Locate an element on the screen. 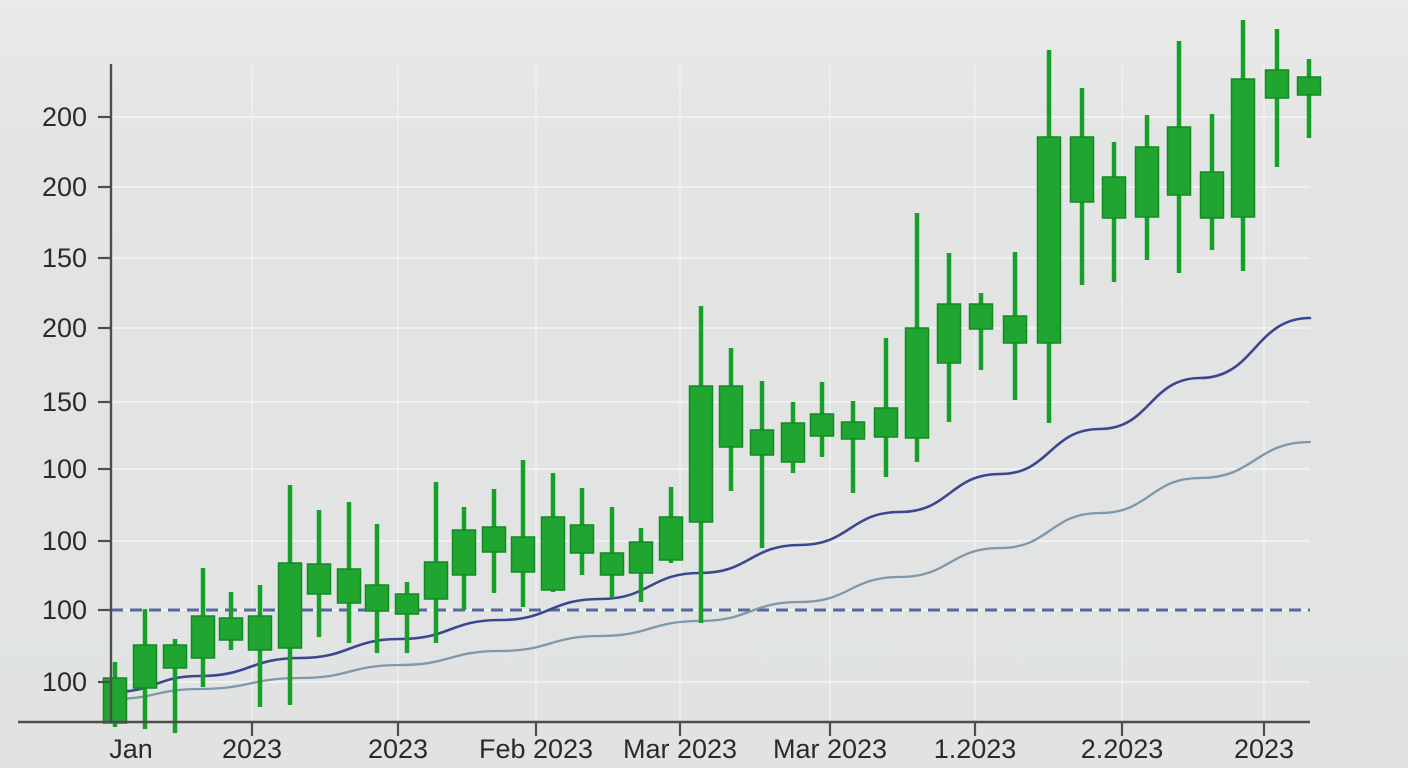  x-axis-tick-label: Mar 2023 is located at coordinates (680, 749).